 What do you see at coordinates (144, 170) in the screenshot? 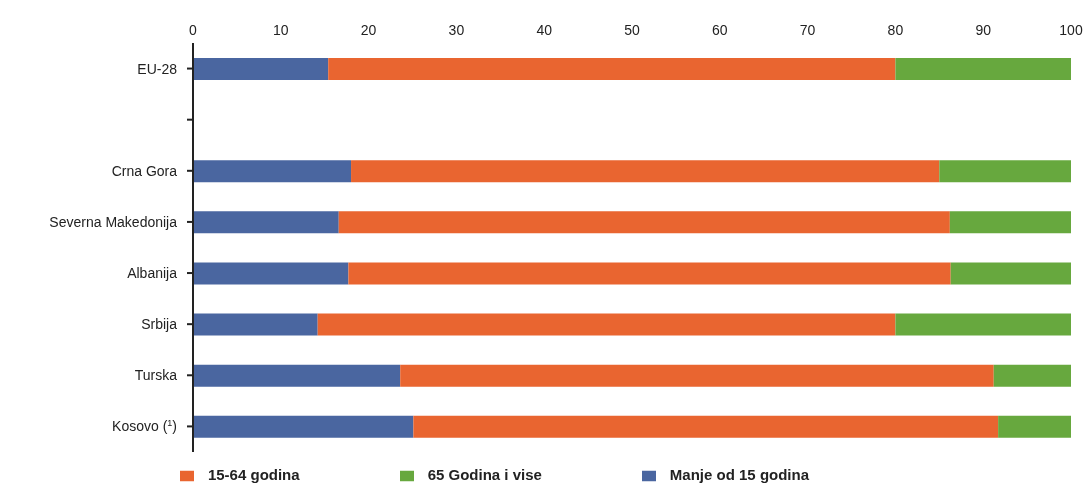
I see `y-tick-label: Crna Gora` at bounding box center [144, 170].